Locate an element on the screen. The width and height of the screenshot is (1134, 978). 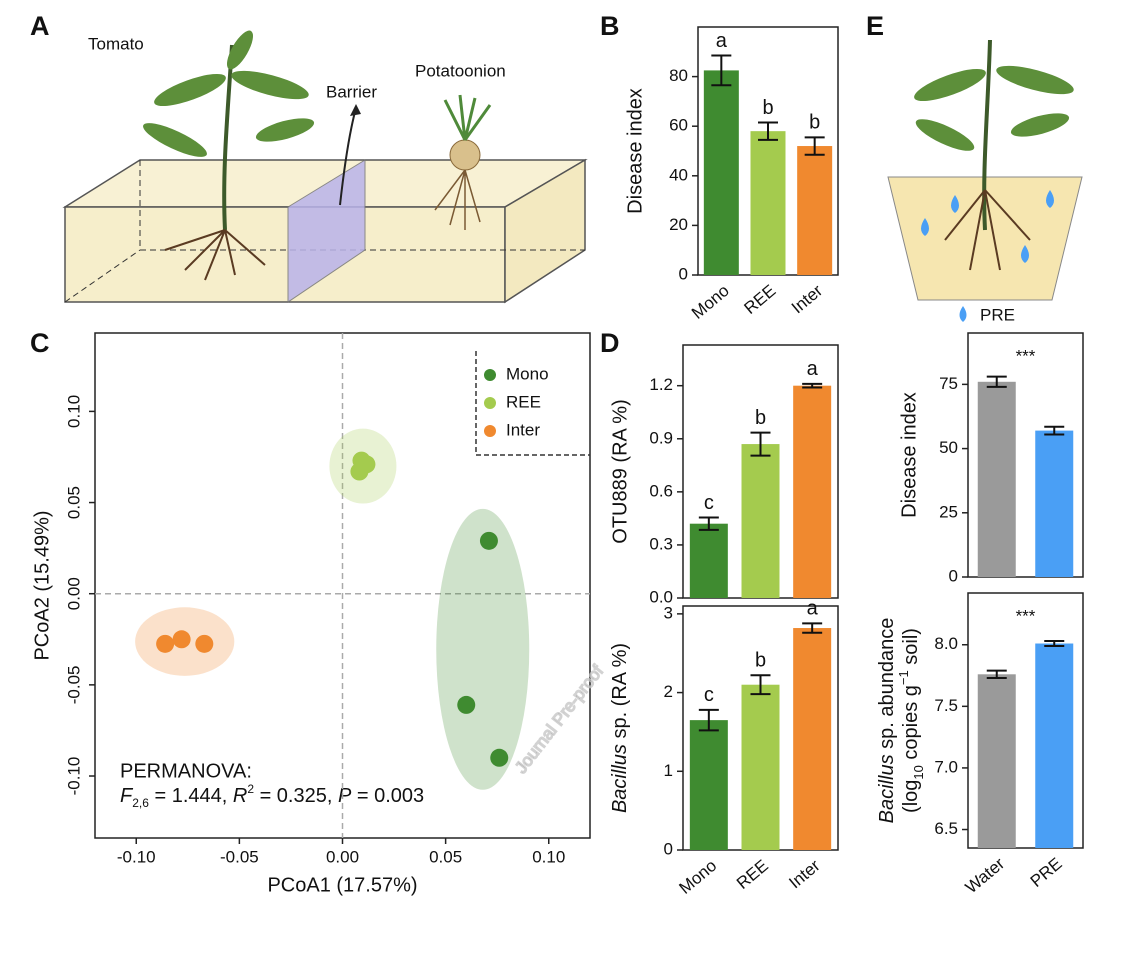
y-axis-label-part: 10 is located at coordinates (918, 772).